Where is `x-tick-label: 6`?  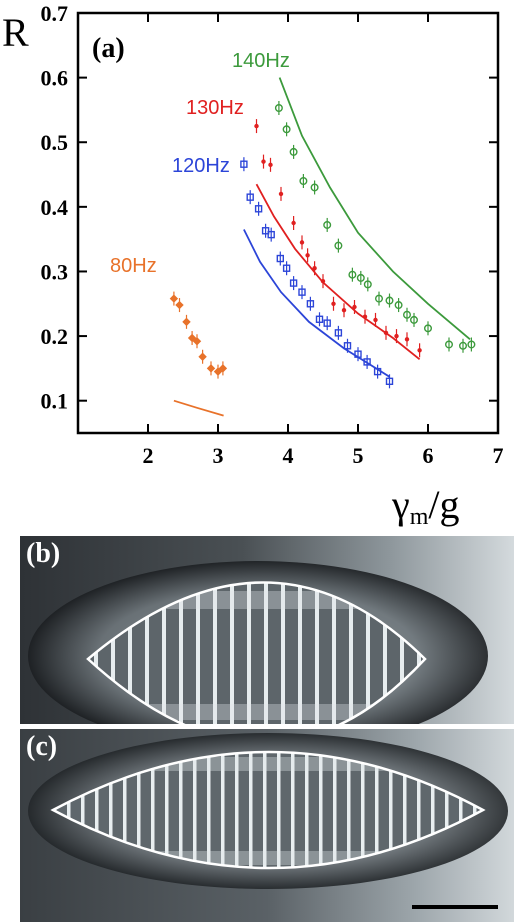 x-tick-label: 6 is located at coordinates (428, 455).